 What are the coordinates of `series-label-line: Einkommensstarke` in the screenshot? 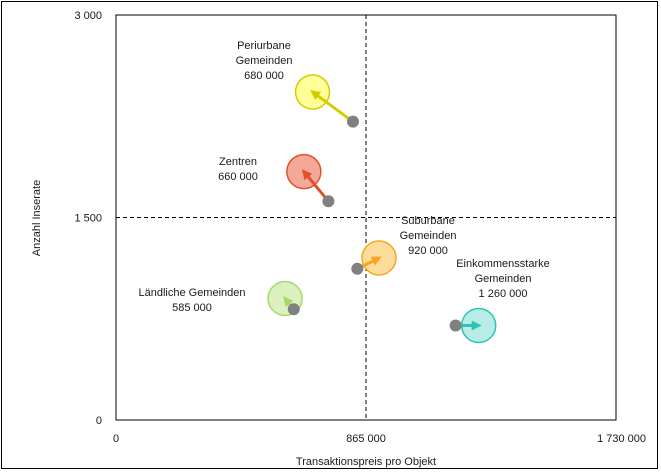 It's located at (503, 264).